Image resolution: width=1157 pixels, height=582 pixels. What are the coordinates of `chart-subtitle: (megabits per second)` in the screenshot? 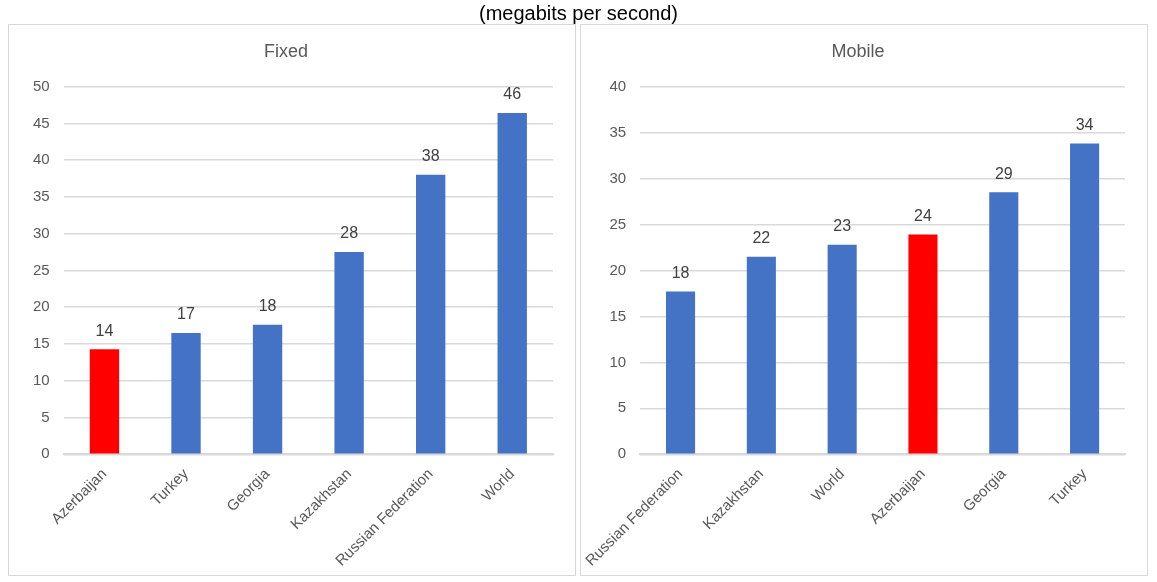 It's located at (578, 13).